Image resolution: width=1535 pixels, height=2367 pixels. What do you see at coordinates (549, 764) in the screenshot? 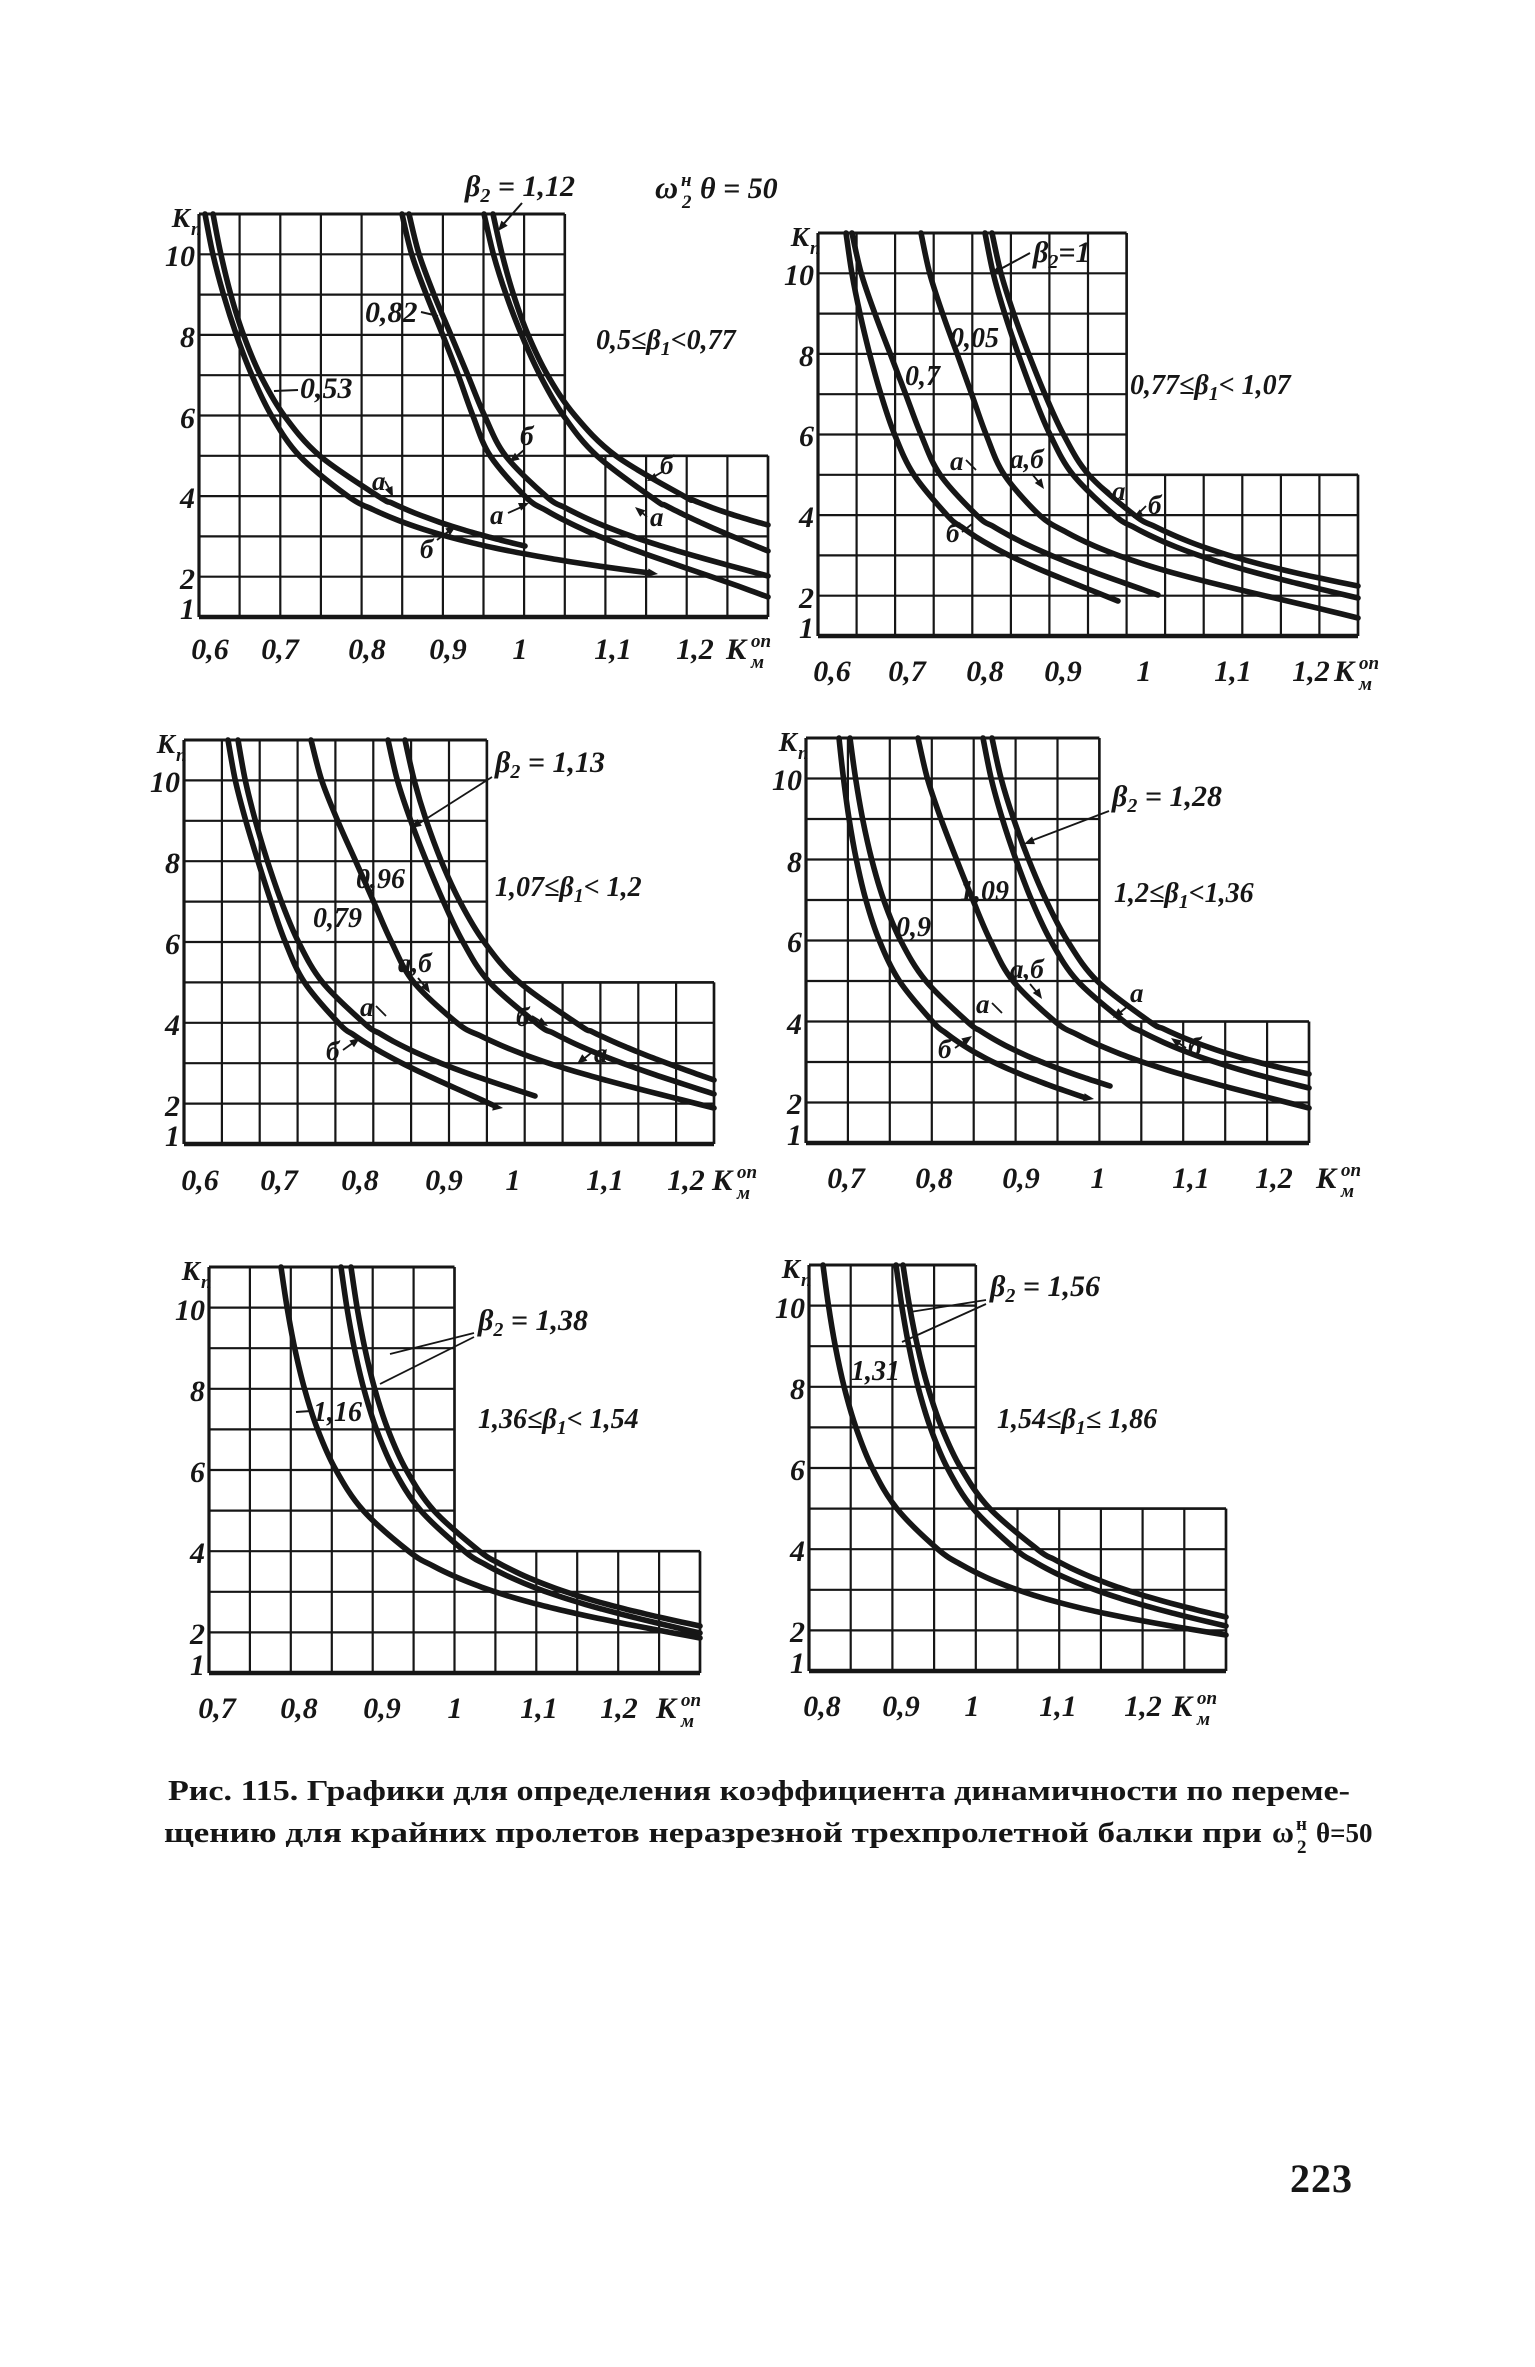
I see `svg-text: β2 = 1,13` at bounding box center [549, 764].